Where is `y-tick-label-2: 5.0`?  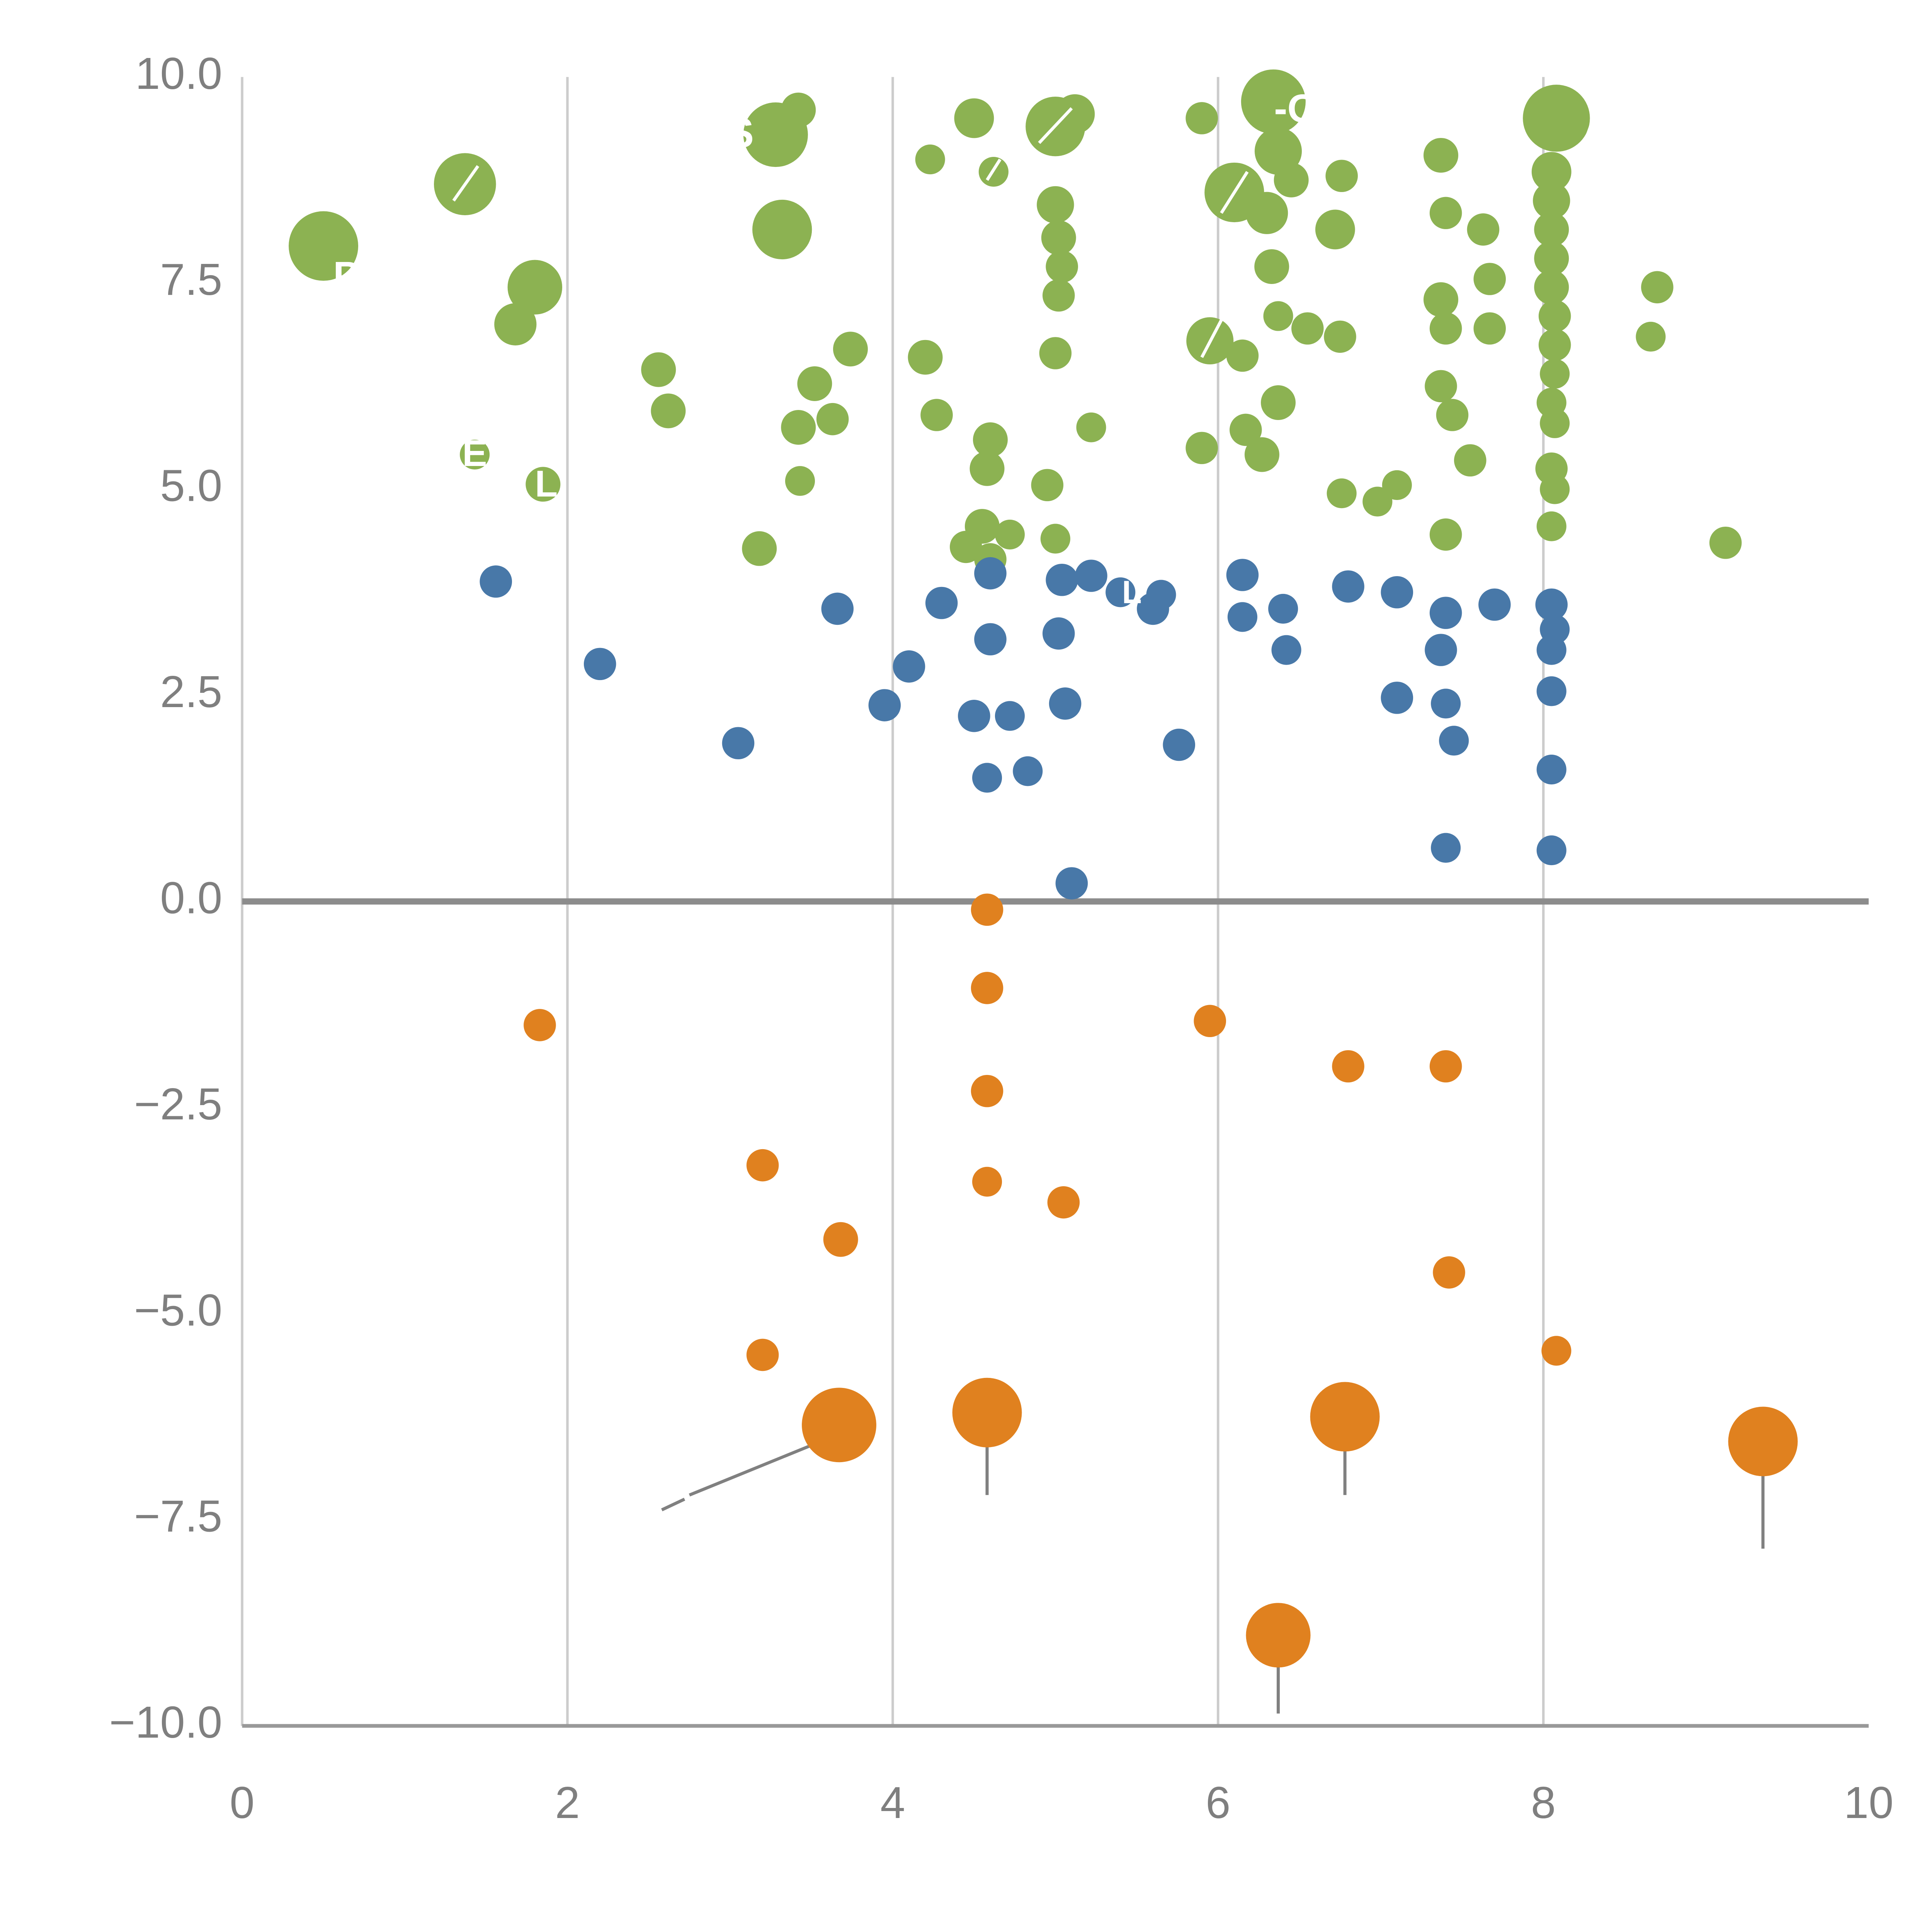 y-tick-label-2: 5.0 is located at coordinates (191, 486).